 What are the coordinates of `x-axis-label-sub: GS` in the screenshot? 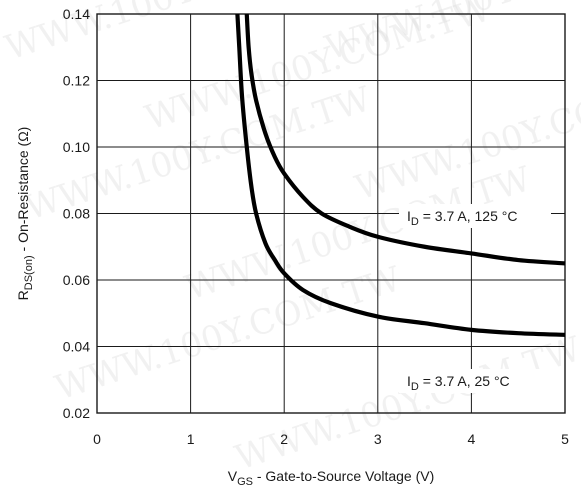 It's located at (245, 482).